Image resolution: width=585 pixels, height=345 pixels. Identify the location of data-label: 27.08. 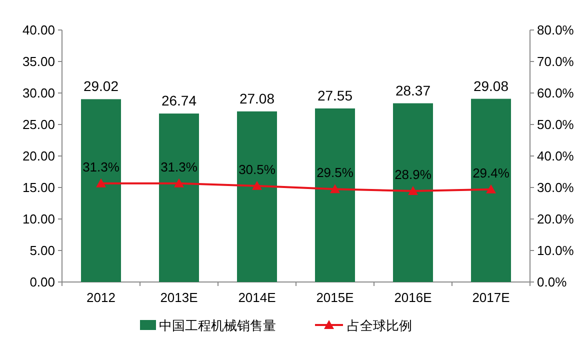
(257, 98).